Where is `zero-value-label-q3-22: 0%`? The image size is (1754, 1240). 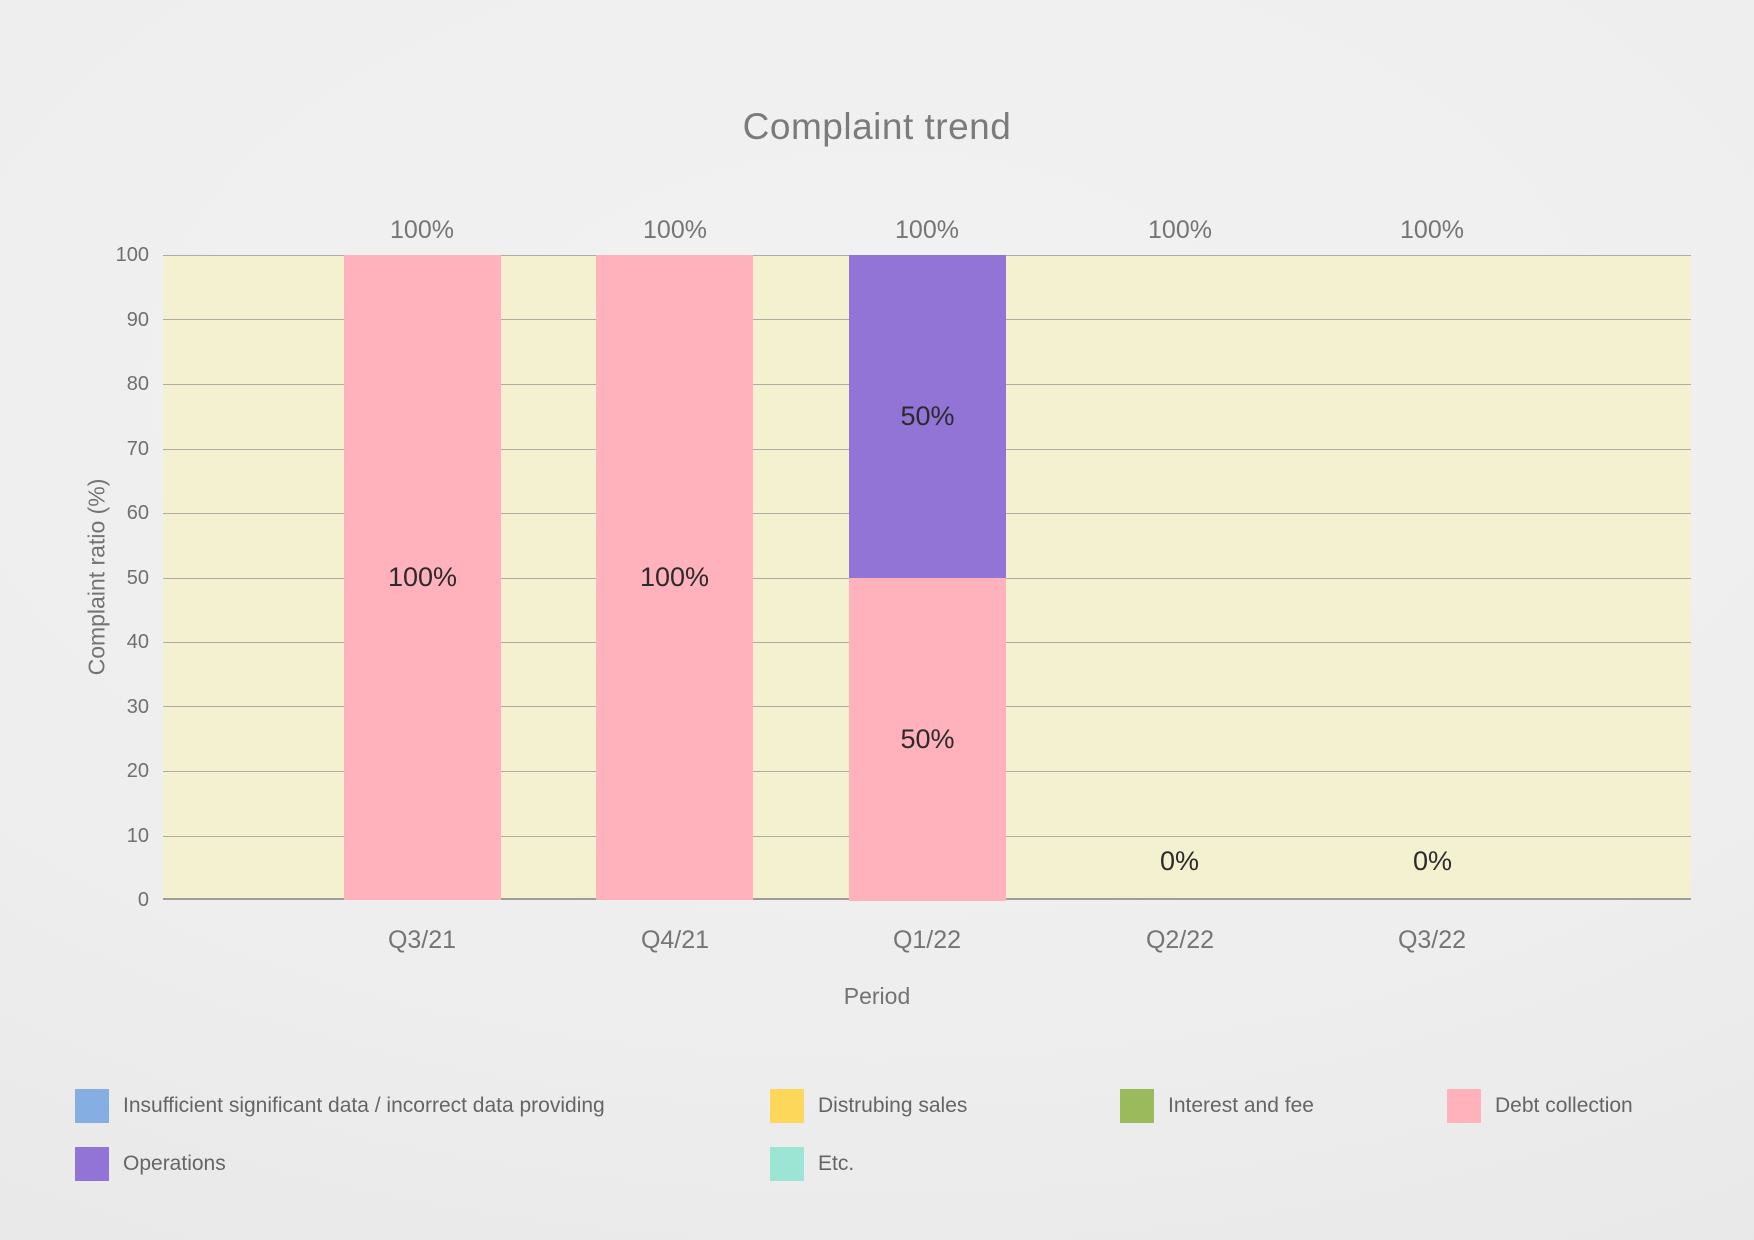 zero-value-label-q3-22: 0% is located at coordinates (1432, 861).